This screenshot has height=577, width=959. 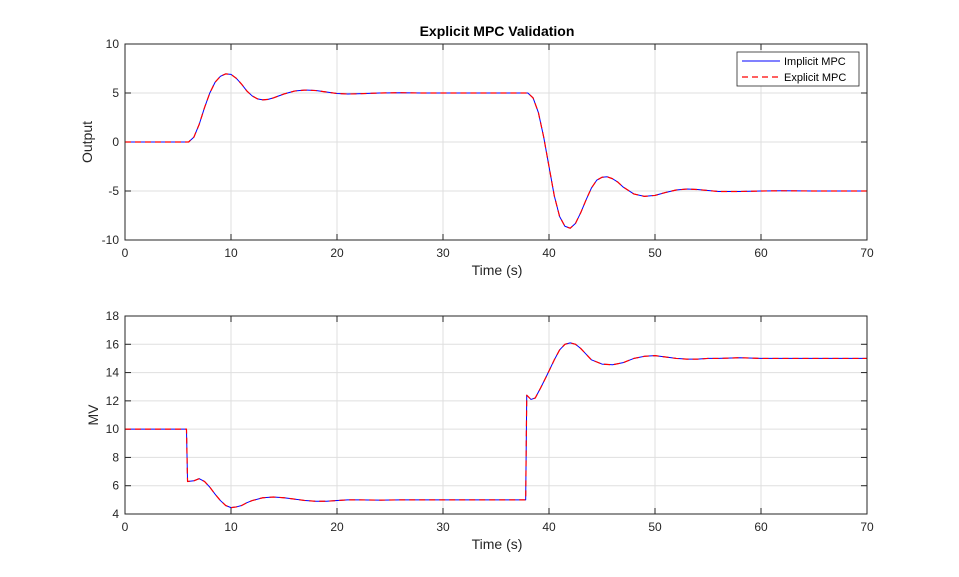 I want to click on mv-x-tick-label: 70, so click(x=867, y=527).